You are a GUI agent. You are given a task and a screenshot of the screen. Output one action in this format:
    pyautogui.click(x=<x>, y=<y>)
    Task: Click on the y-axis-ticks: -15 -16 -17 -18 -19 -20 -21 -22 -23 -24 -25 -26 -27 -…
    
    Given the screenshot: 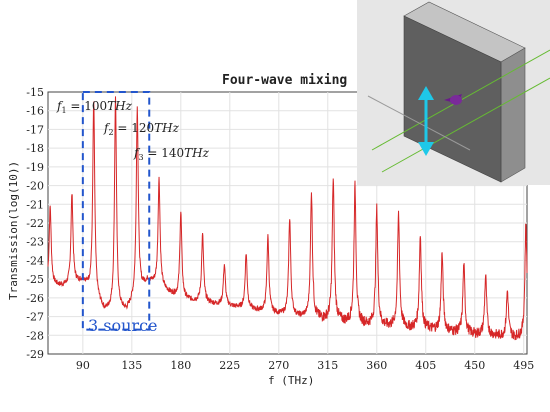 What is the action you would take?
    pyautogui.click(x=35, y=223)
    